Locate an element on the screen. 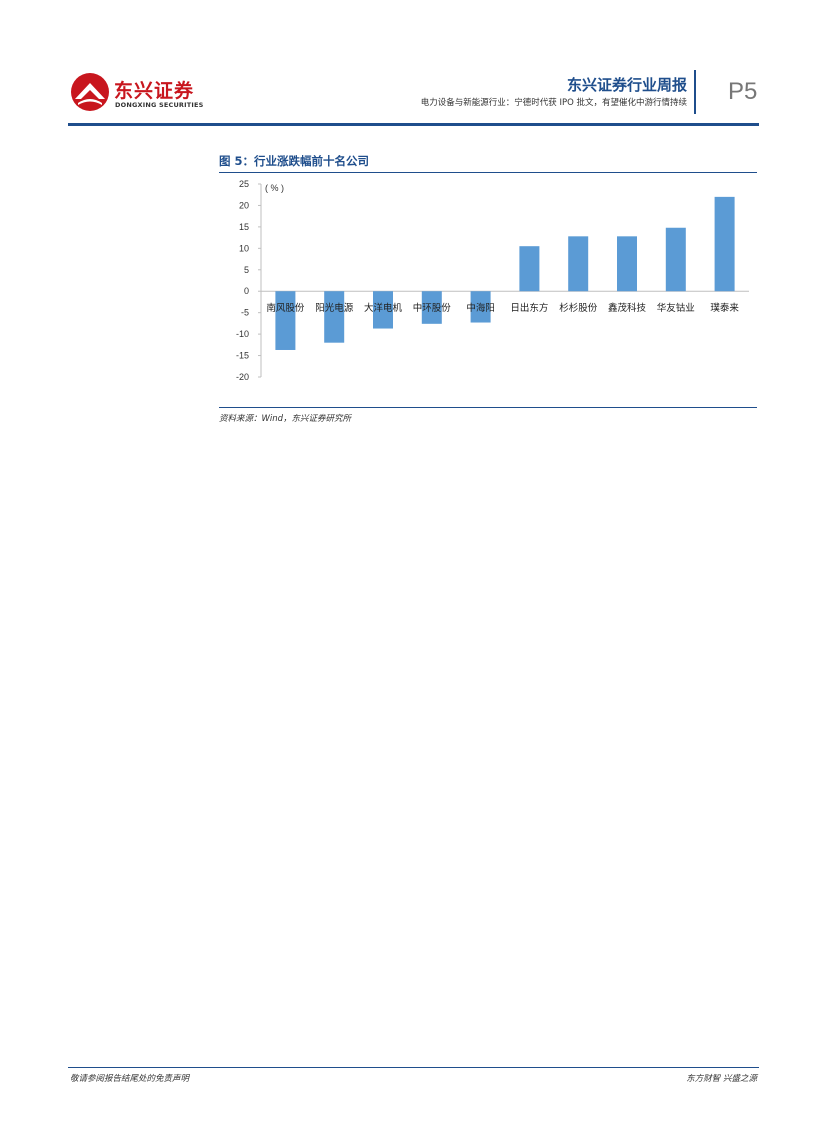 The height and width of the screenshot is (1122, 827). y-tick-label: -20 is located at coordinates (242, 377).